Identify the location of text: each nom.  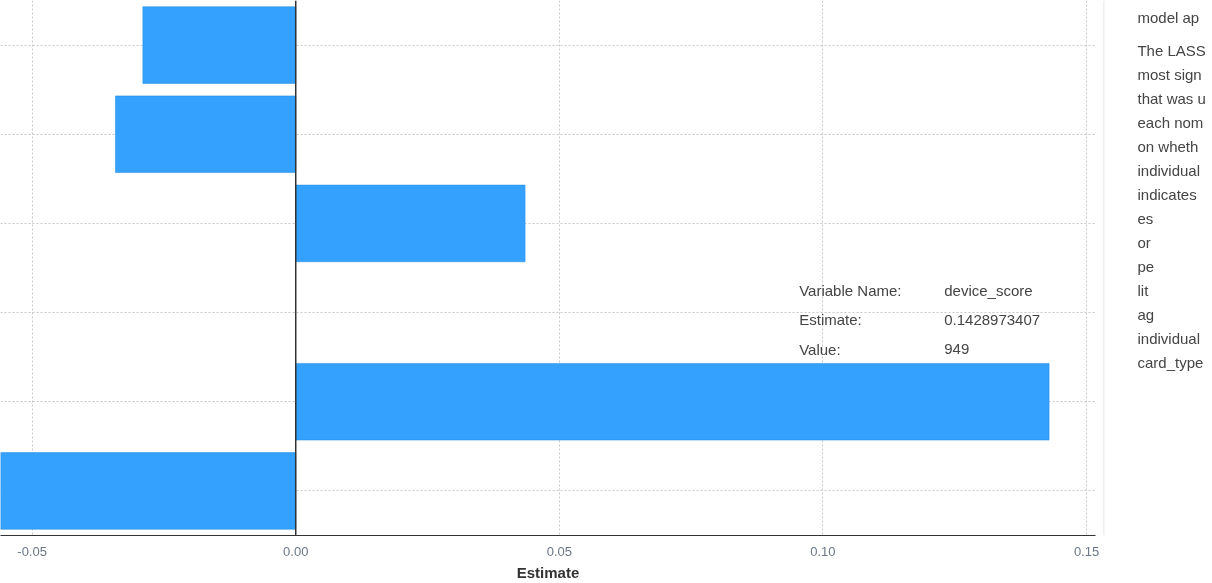
(1170, 123).